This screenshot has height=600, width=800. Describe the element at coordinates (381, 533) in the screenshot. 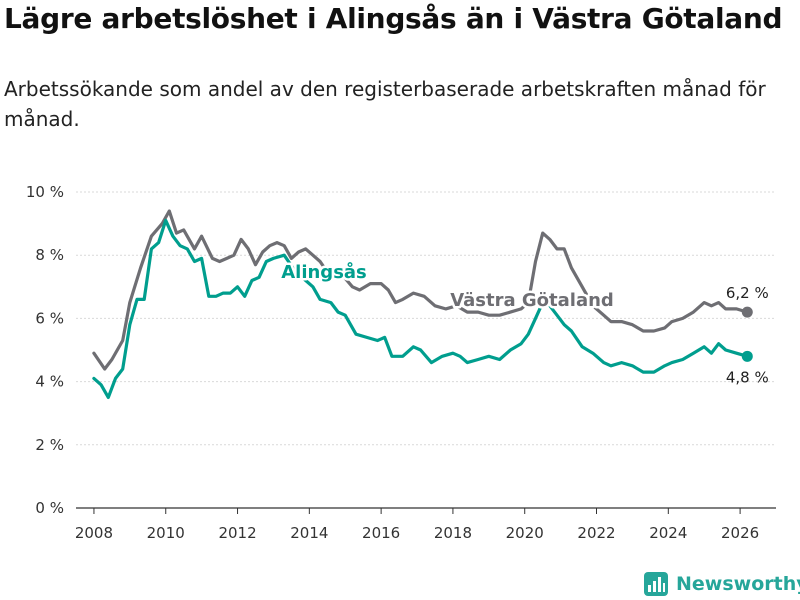

I see `x-tick-label: 2016` at that location.